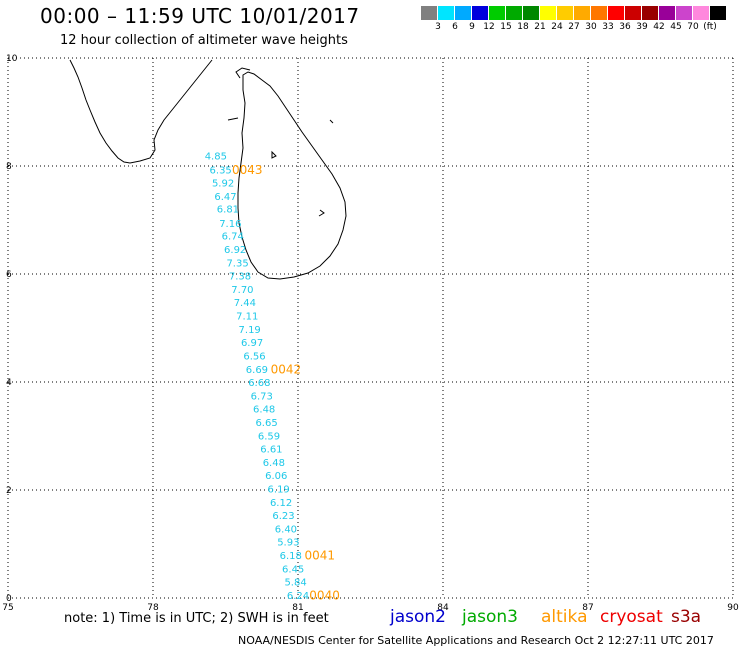 The width and height of the screenshot is (740, 650). Describe the element at coordinates (235, 250) in the screenshot. I see `swh-value: 6.92` at that location.